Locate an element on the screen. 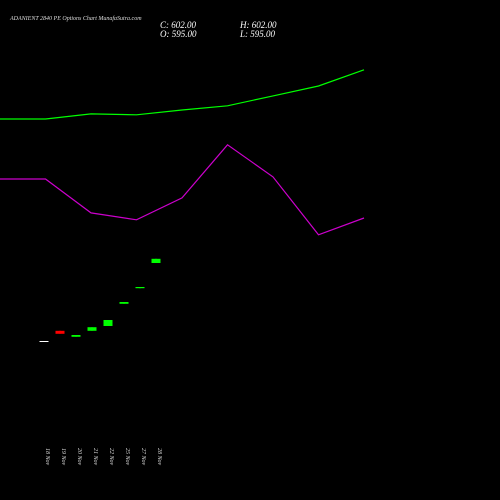 The height and width of the screenshot is (500, 500). high-label: H: 602.00 is located at coordinates (258, 25).